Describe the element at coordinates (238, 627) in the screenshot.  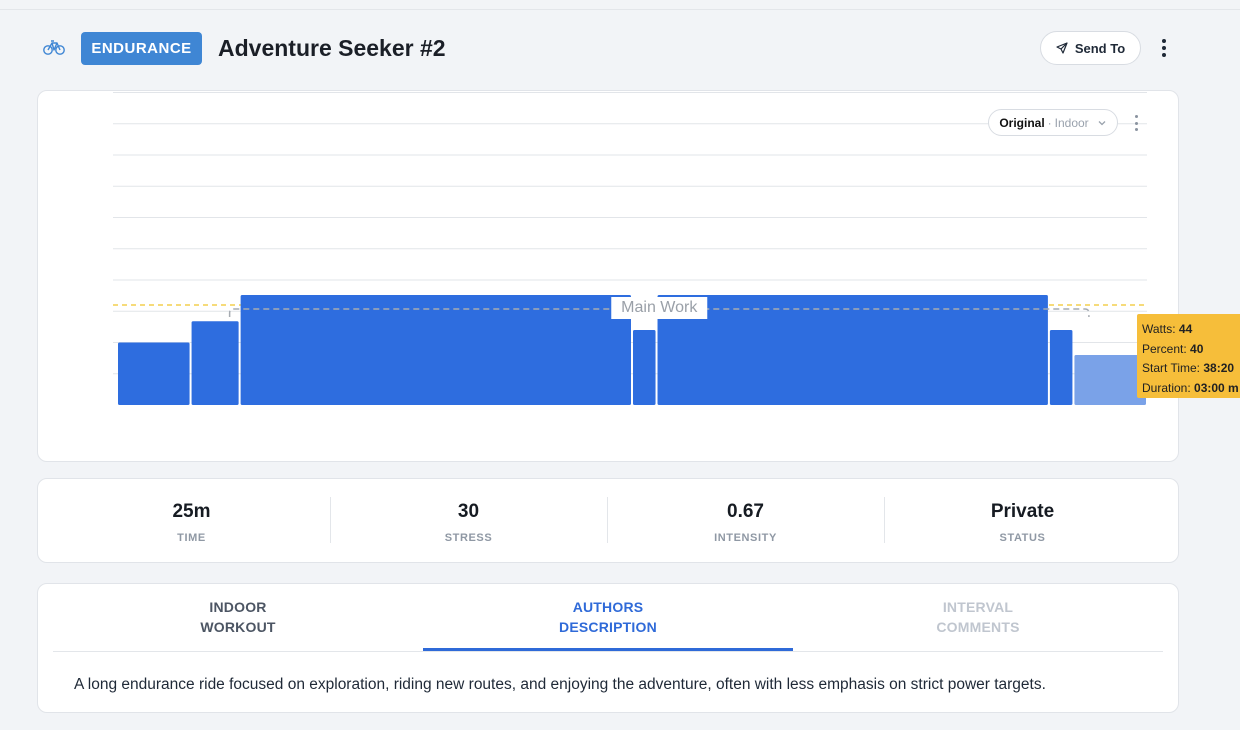
I see `tab-label-line2: WORKOUT` at that location.